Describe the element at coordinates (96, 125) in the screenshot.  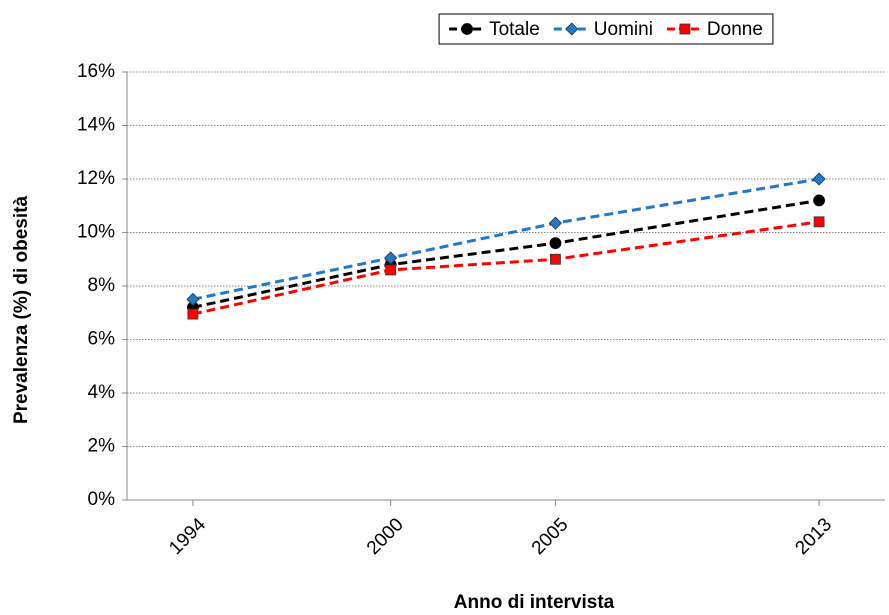
I see `y-tick-label: 14%` at that location.